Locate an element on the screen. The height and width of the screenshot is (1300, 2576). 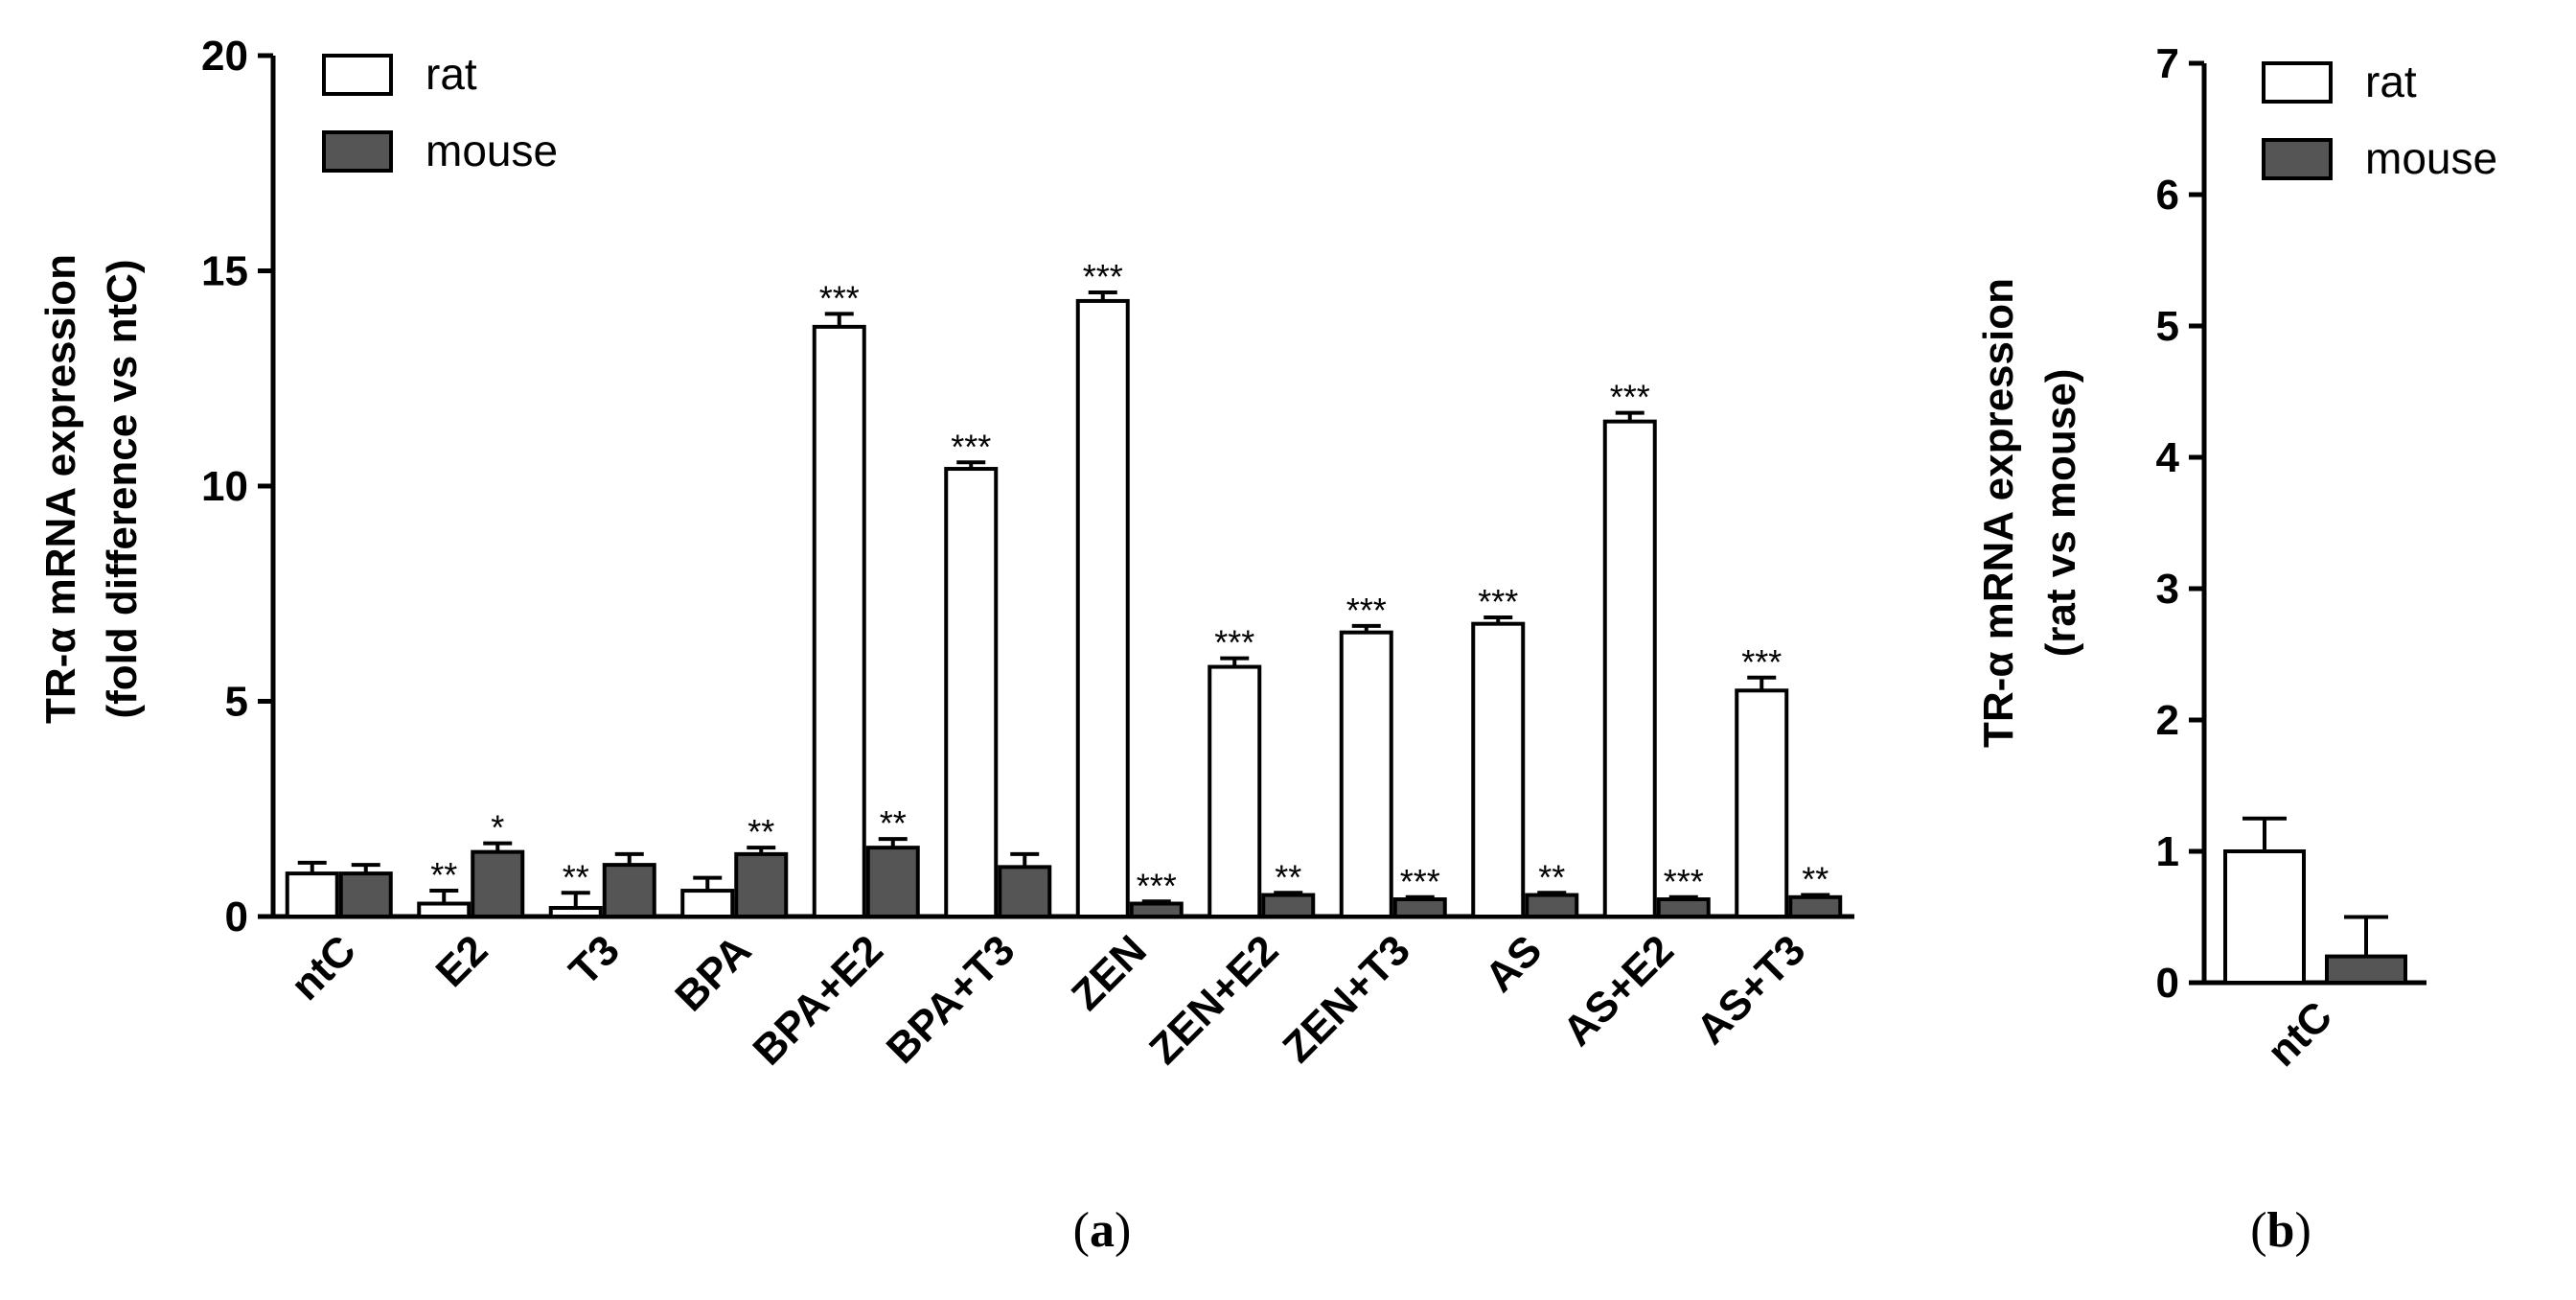
significance-mouse-bpa: ** is located at coordinates (761, 831).